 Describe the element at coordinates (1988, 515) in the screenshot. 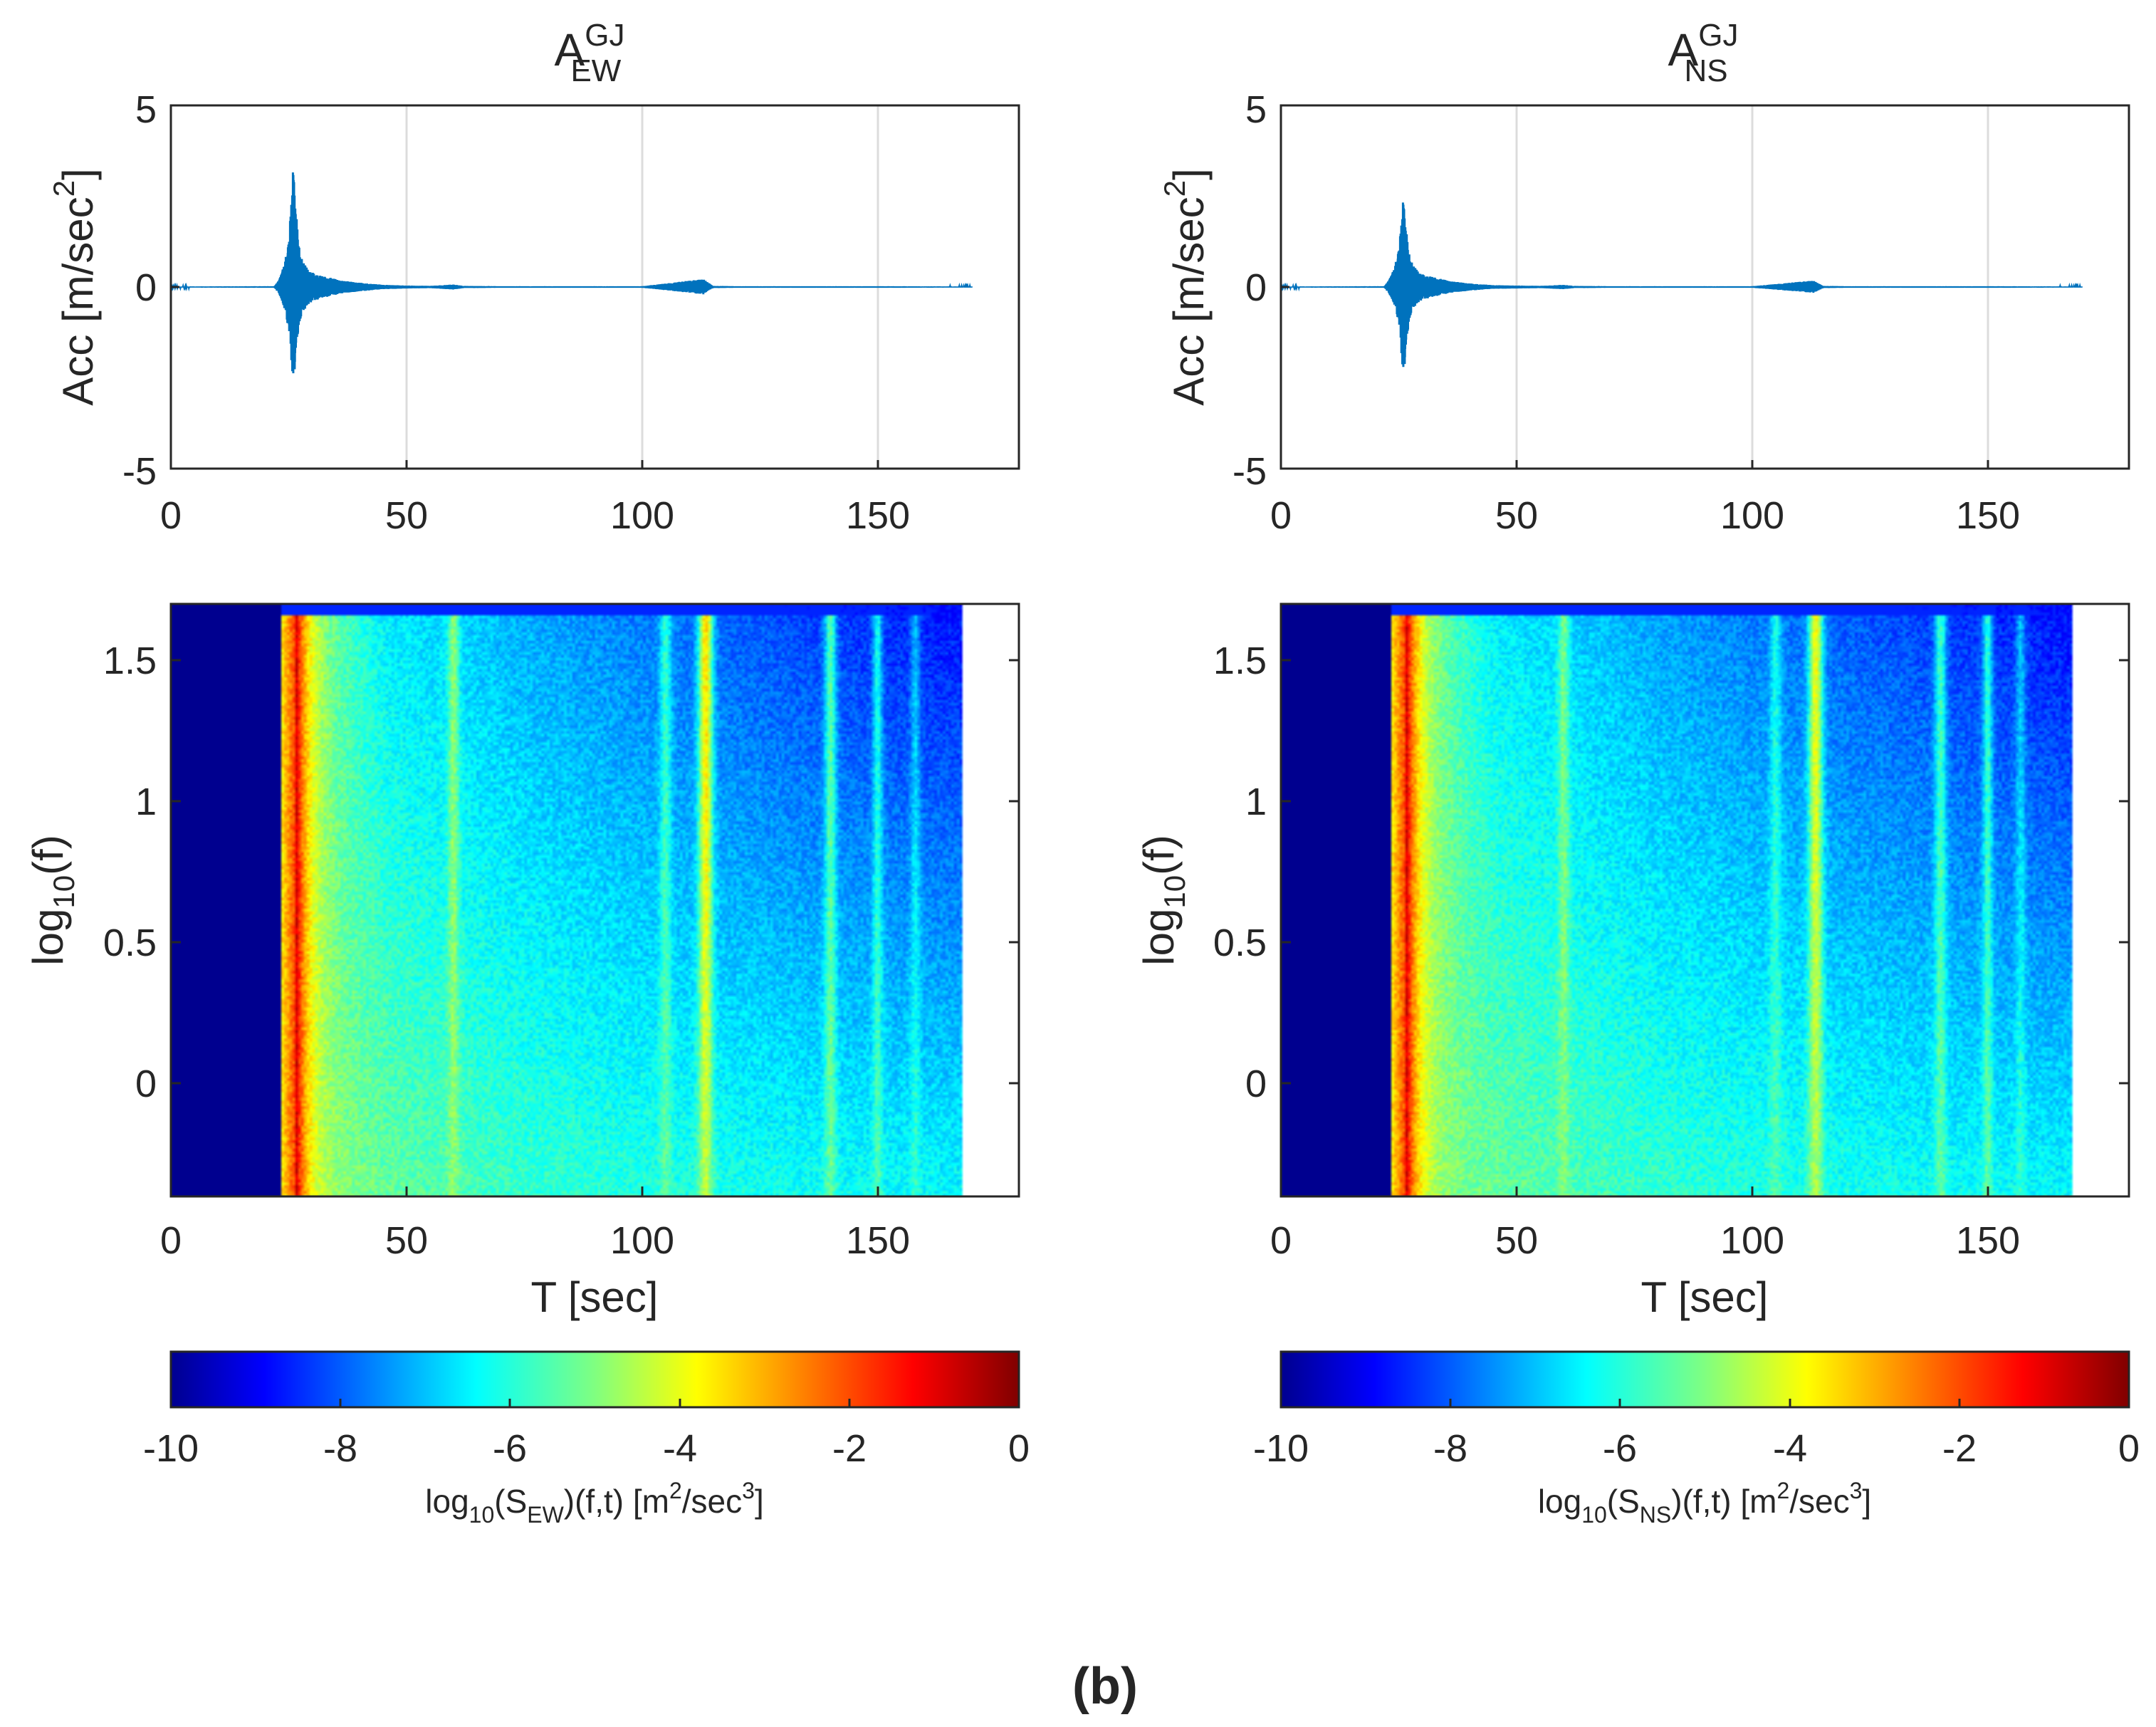

I see `acc-ns-xtick-label: 150` at that location.